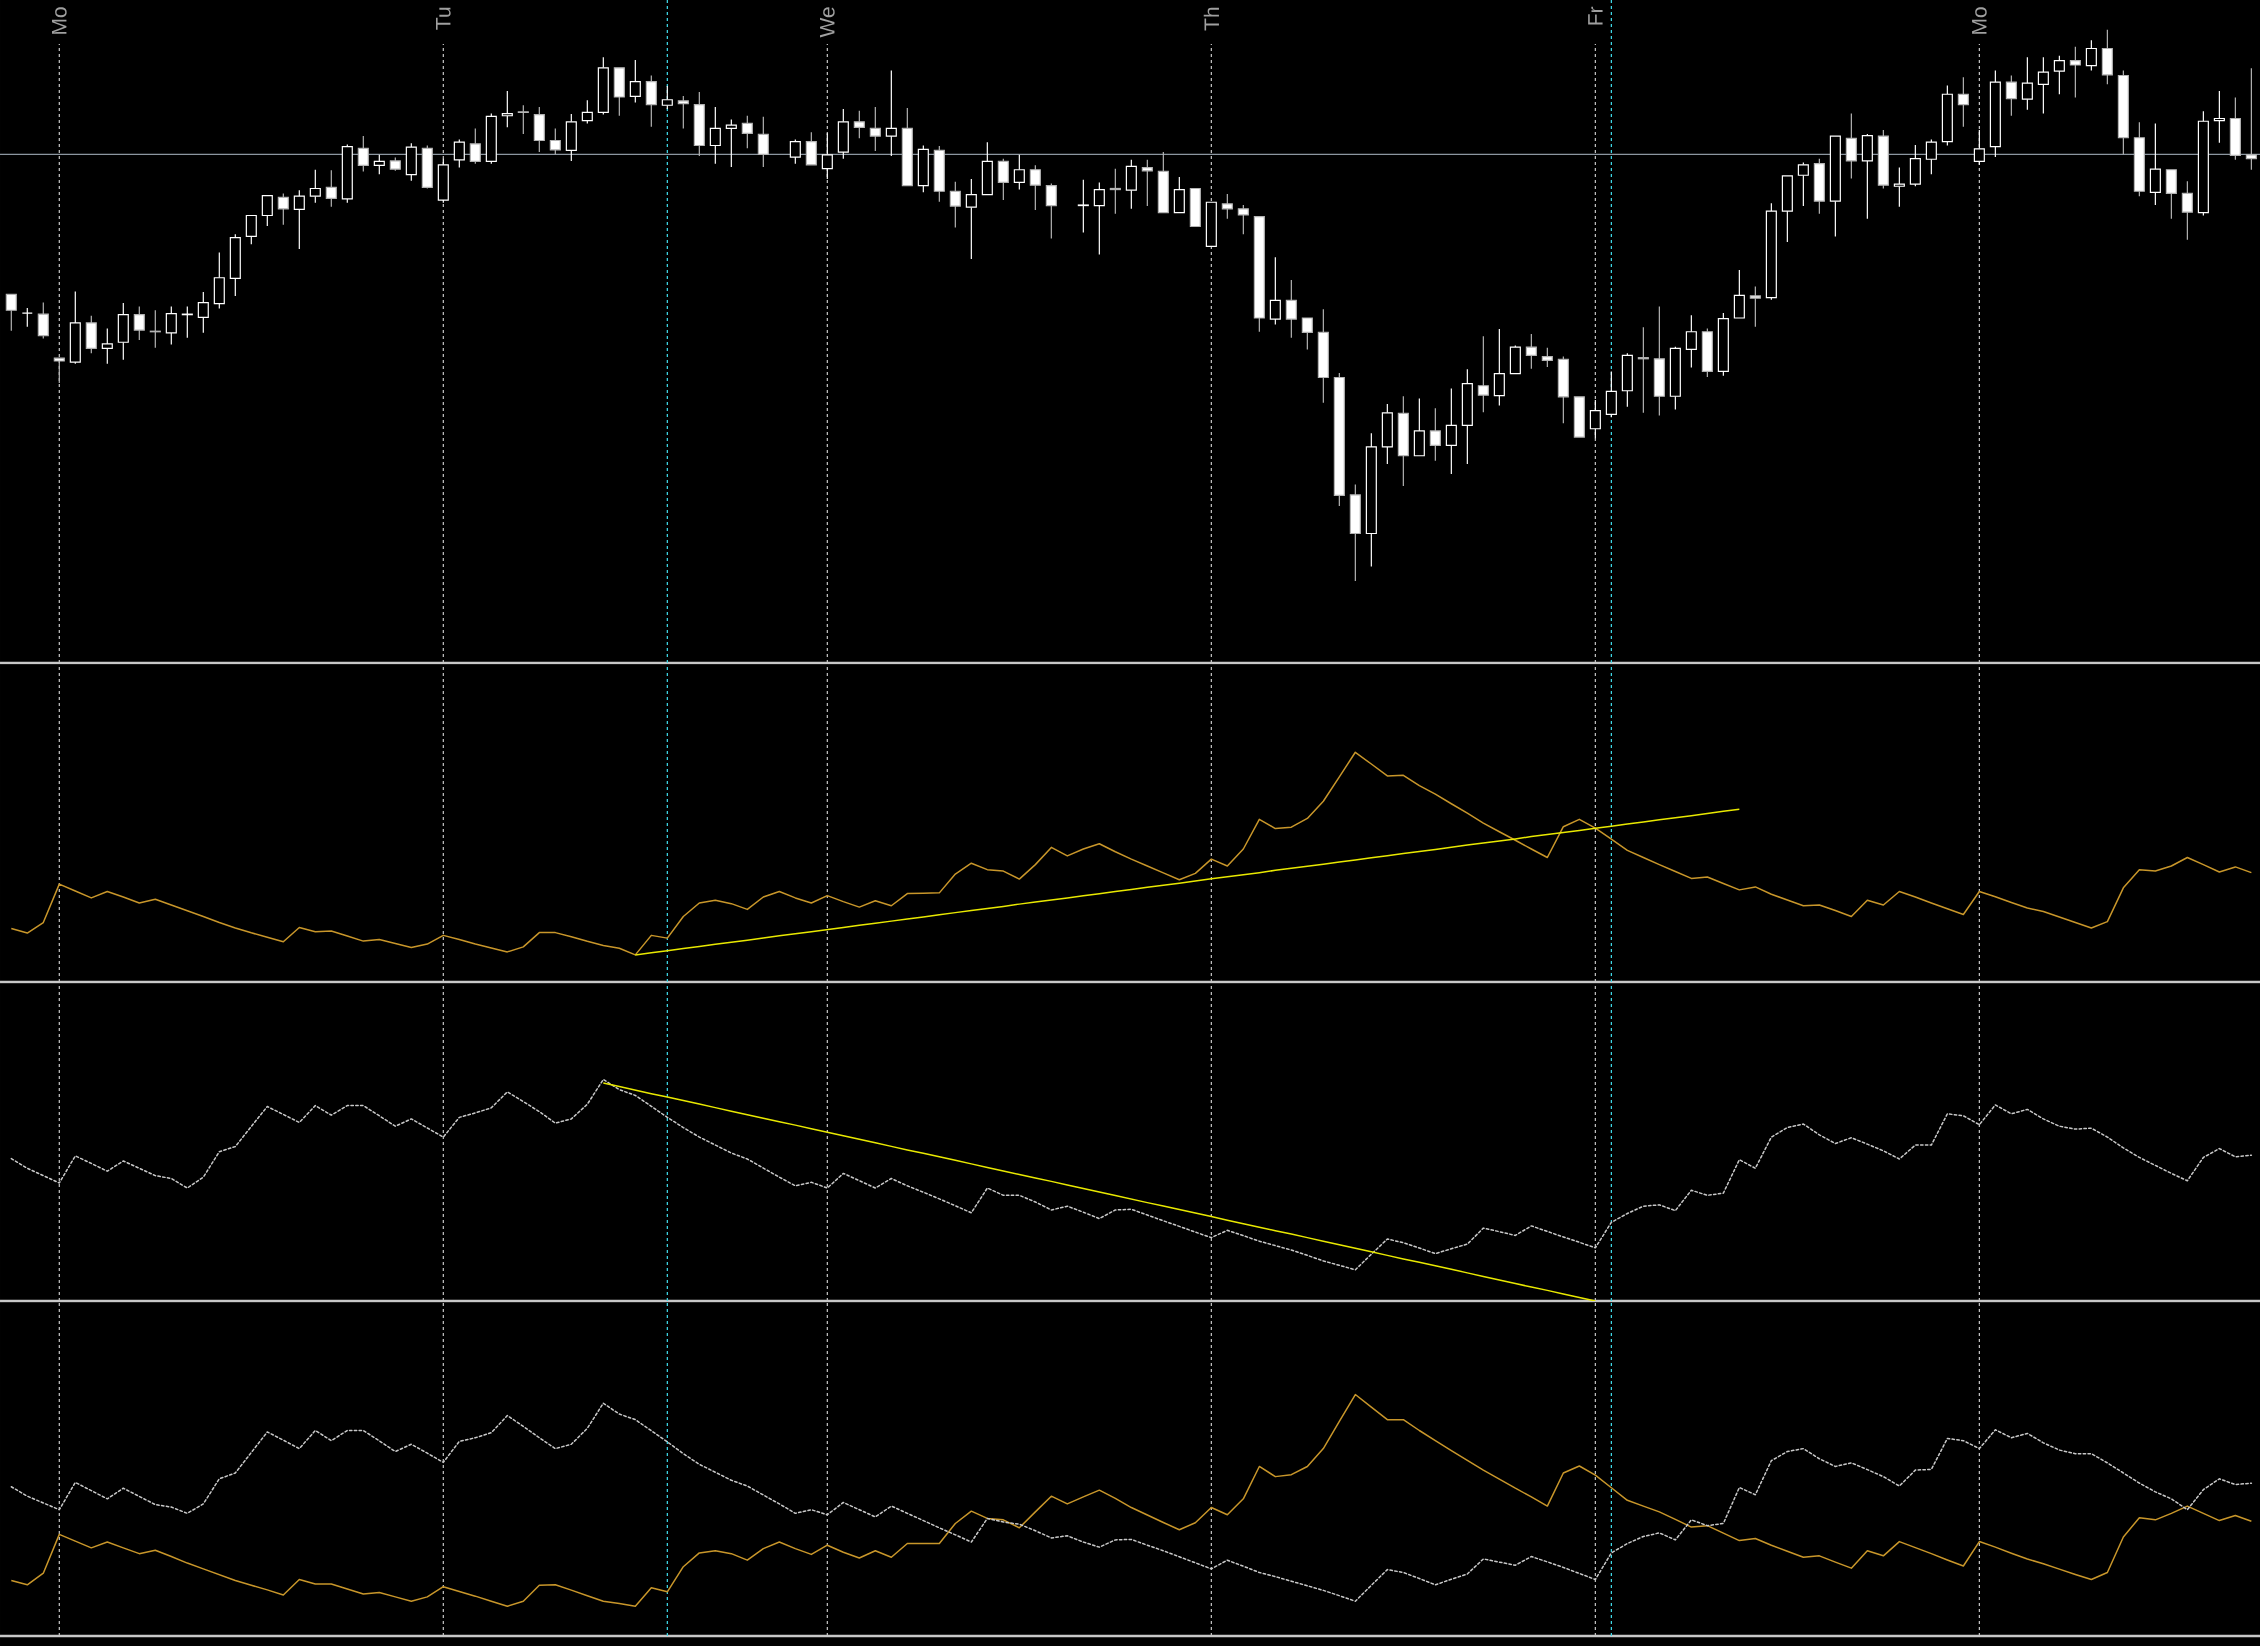  What do you see at coordinates (443, 18) in the screenshot?
I see `x-tick-label: Tu` at bounding box center [443, 18].